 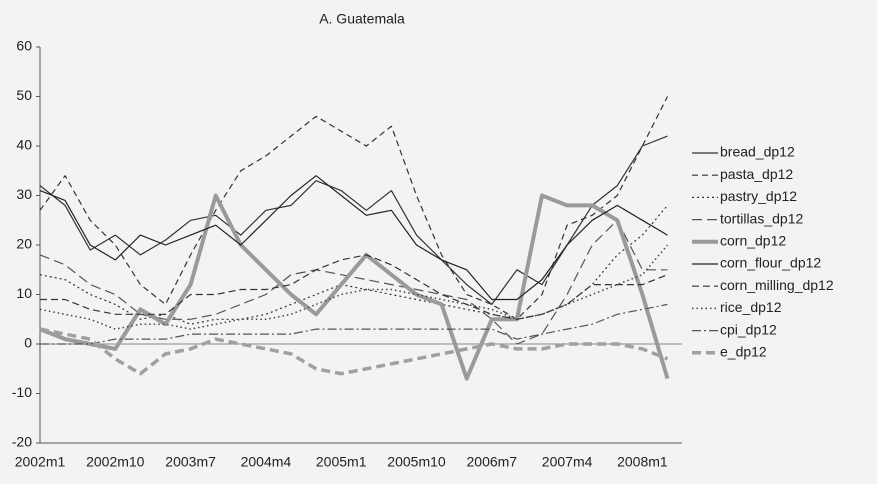 What do you see at coordinates (416, 462) in the screenshot?
I see `x-tick-label: 2005m10` at bounding box center [416, 462].